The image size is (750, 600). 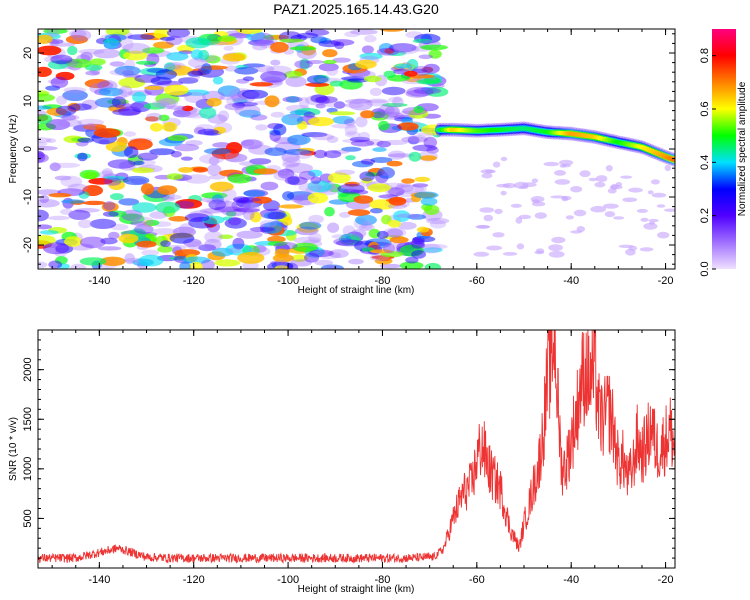 I want to click on x-tick-label: -140, so click(x=99, y=281).